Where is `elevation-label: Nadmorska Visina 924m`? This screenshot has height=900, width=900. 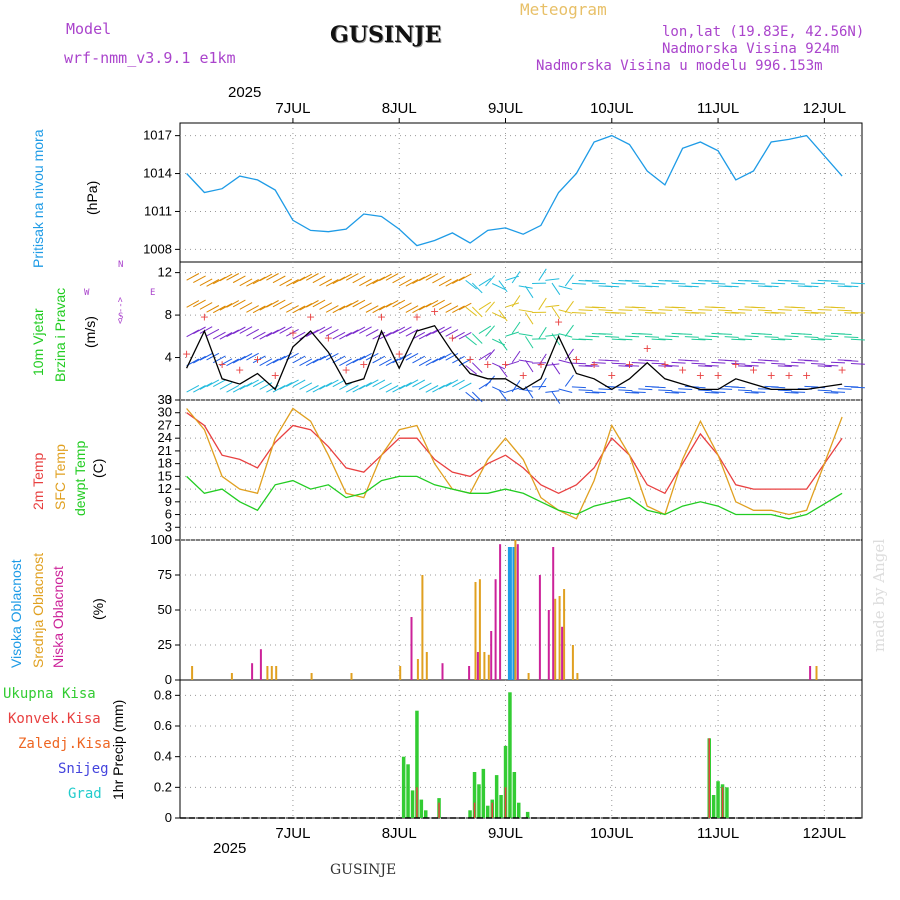 elevation-label: Nadmorska Visina 924m is located at coordinates (751, 49).